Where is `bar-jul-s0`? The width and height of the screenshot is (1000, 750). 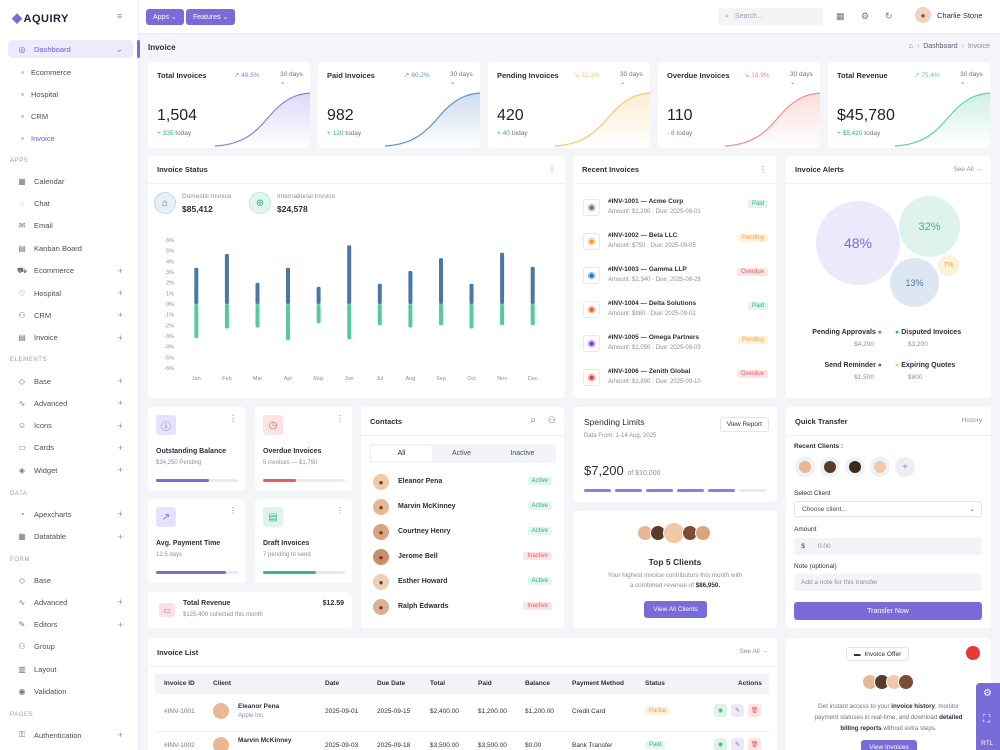 bar-jul-s0 is located at coordinates (379, 293).